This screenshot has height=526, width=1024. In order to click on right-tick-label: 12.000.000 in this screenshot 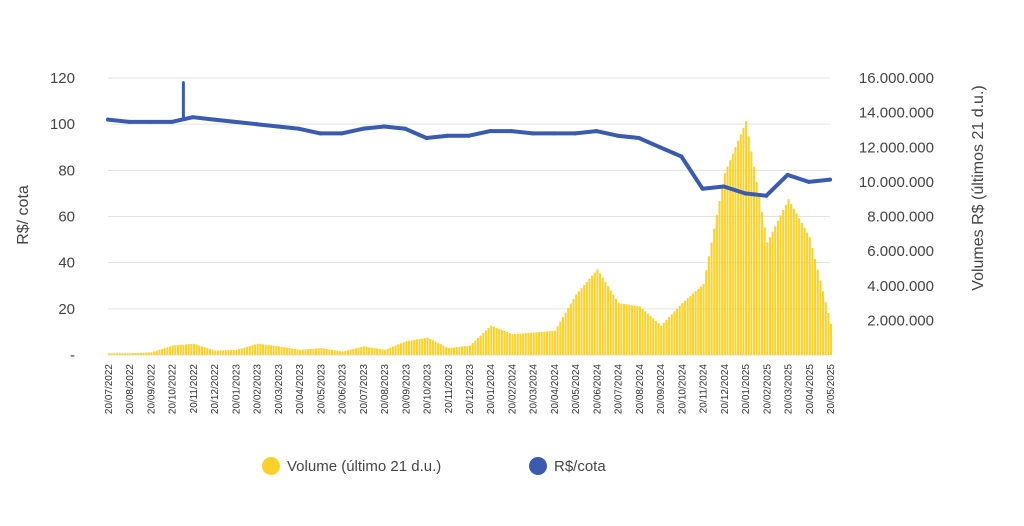, I will do `click(896, 147)`.